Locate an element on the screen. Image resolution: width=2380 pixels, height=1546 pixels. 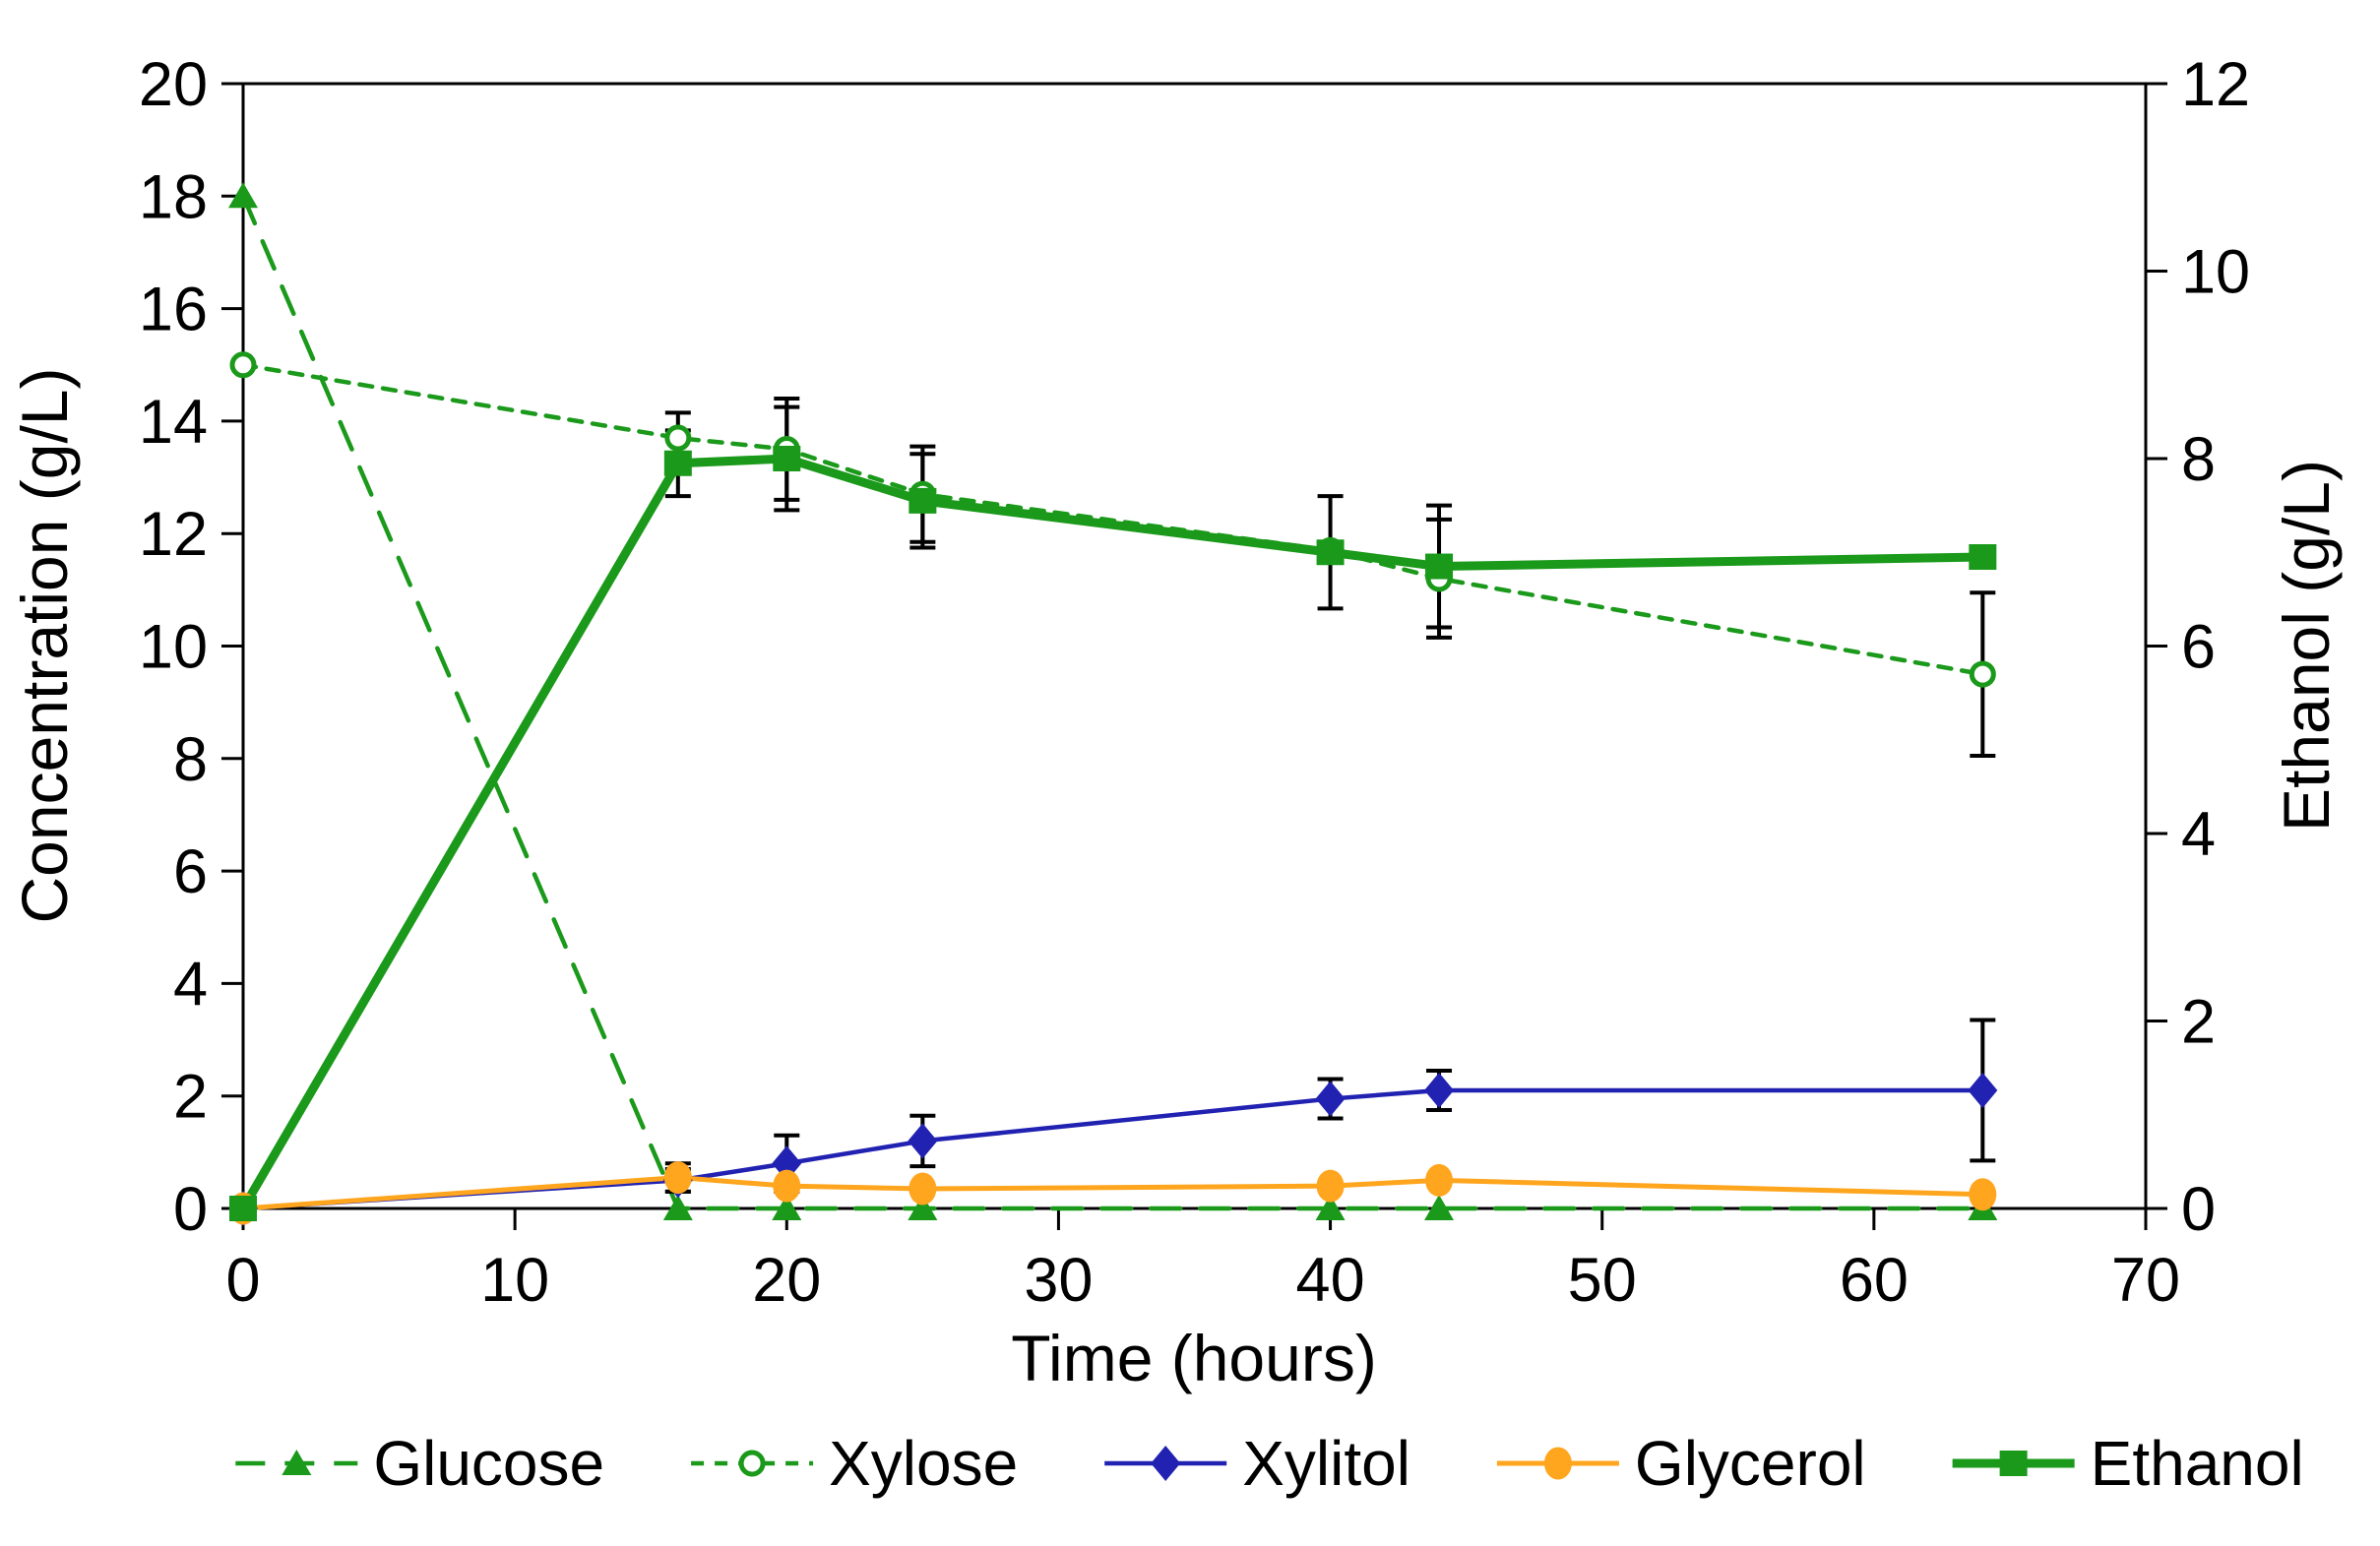
legend-label: Xylose is located at coordinates (923, 1463).